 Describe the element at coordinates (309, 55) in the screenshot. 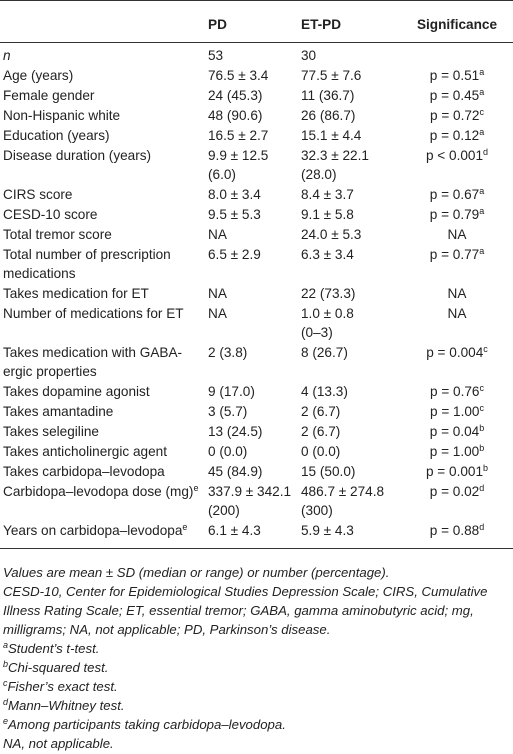

I see `value-line: 30` at that location.